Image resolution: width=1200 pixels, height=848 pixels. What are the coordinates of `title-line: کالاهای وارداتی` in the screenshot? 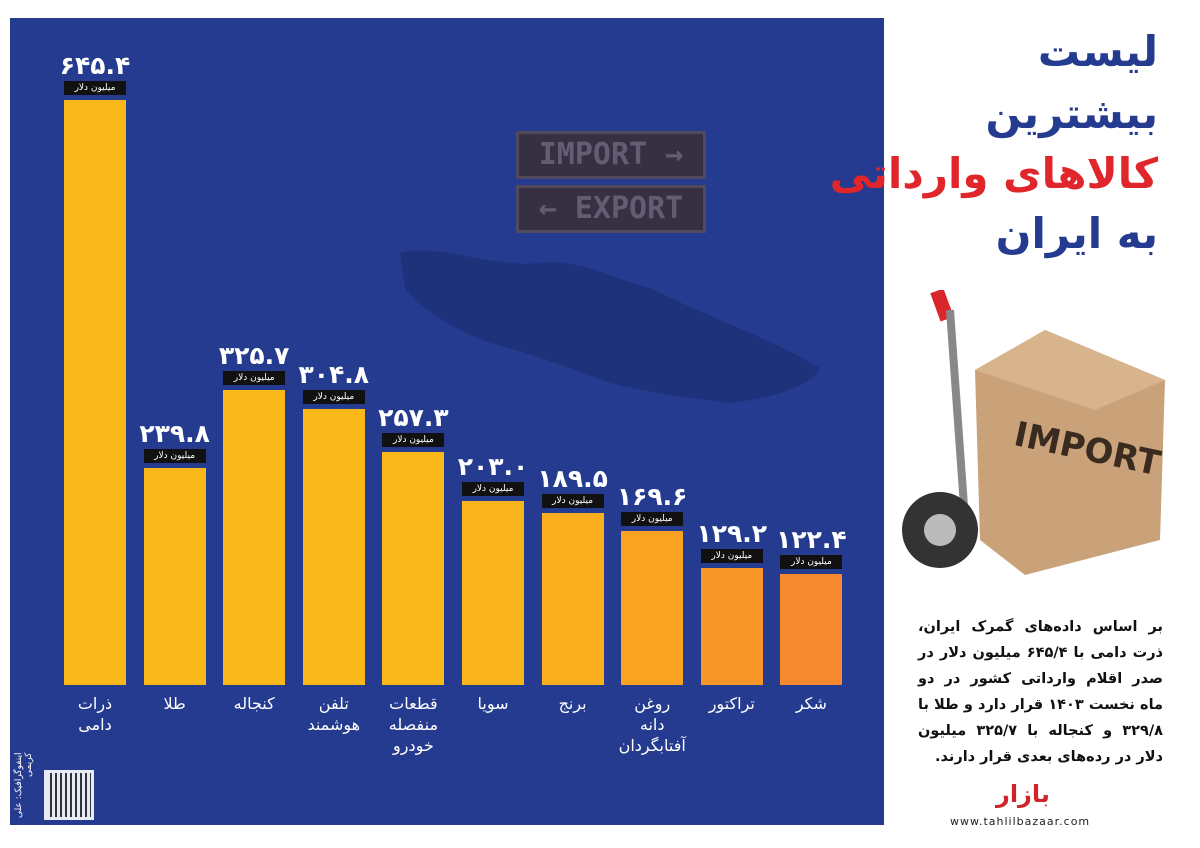 It's located at (993, 173).